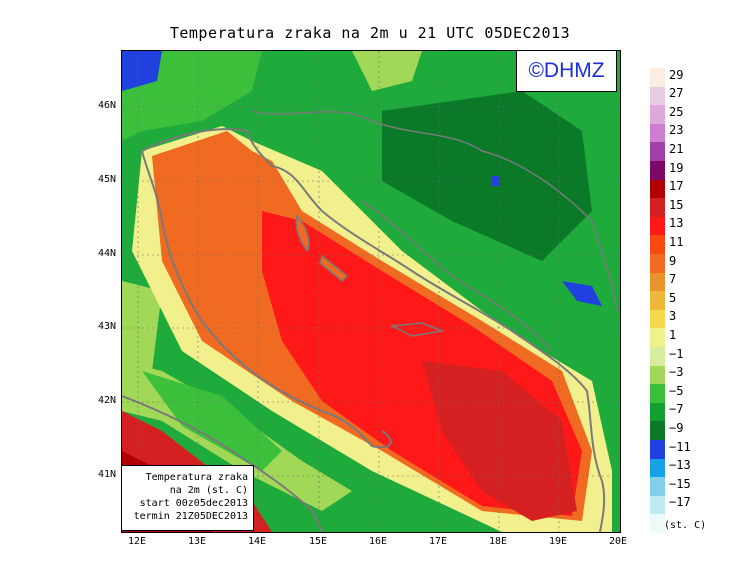 This screenshot has width=740, height=582. What do you see at coordinates (106, 105) in the screenshot?
I see `y-tick-label: 46N` at bounding box center [106, 105].